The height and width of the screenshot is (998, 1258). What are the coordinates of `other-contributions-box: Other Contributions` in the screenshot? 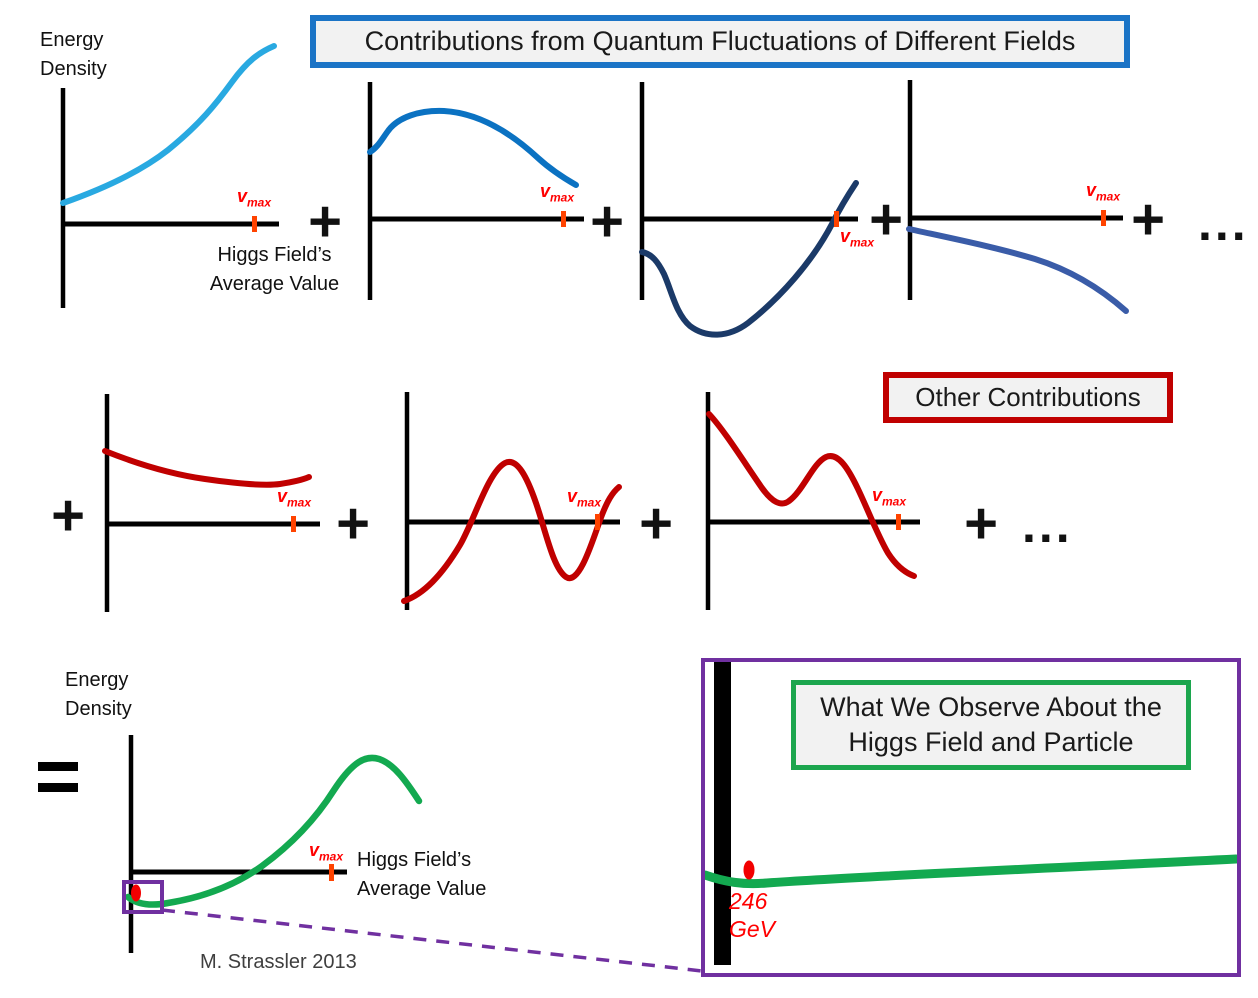 It's located at (1028, 397).